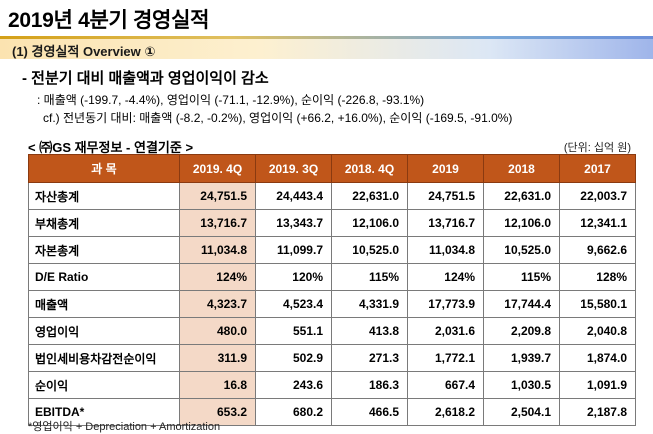 This screenshot has height=434, width=653. Describe the element at coordinates (293, 331) in the screenshot. I see `table-cell: 551.1` at that location.